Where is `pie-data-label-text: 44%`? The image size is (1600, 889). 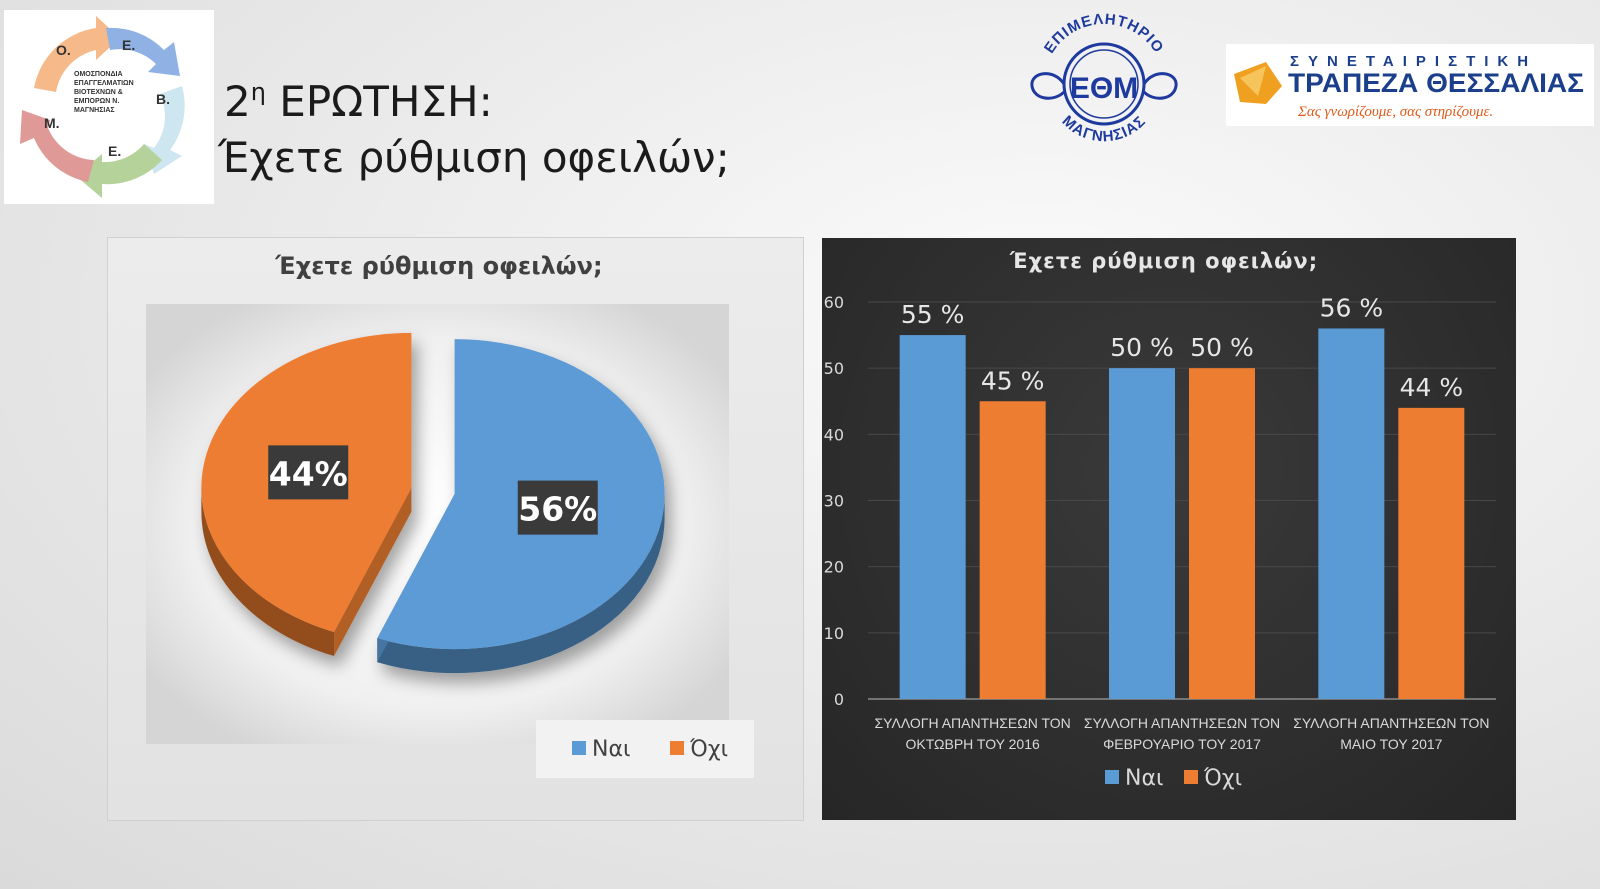
pie-data-label-text: 44% is located at coordinates (308, 473).